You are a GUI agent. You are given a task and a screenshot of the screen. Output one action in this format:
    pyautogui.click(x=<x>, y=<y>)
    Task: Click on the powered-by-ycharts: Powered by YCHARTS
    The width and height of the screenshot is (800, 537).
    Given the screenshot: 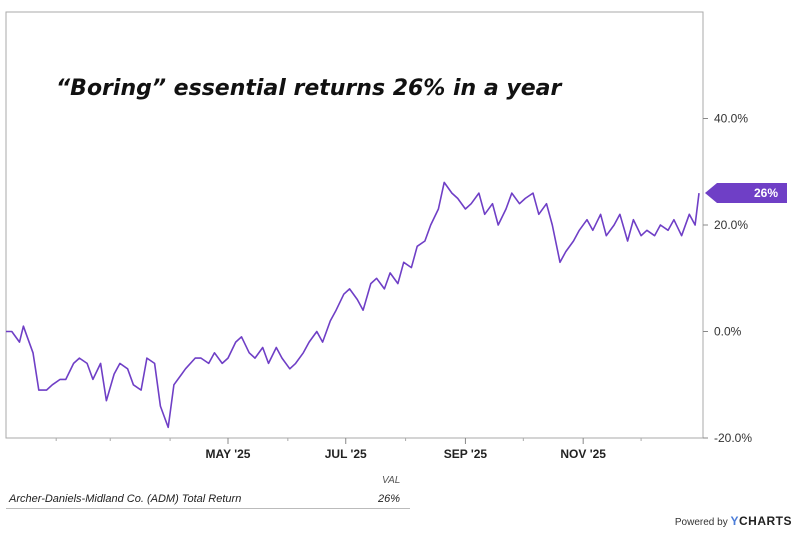 What is the action you would take?
    pyautogui.click(x=733, y=521)
    